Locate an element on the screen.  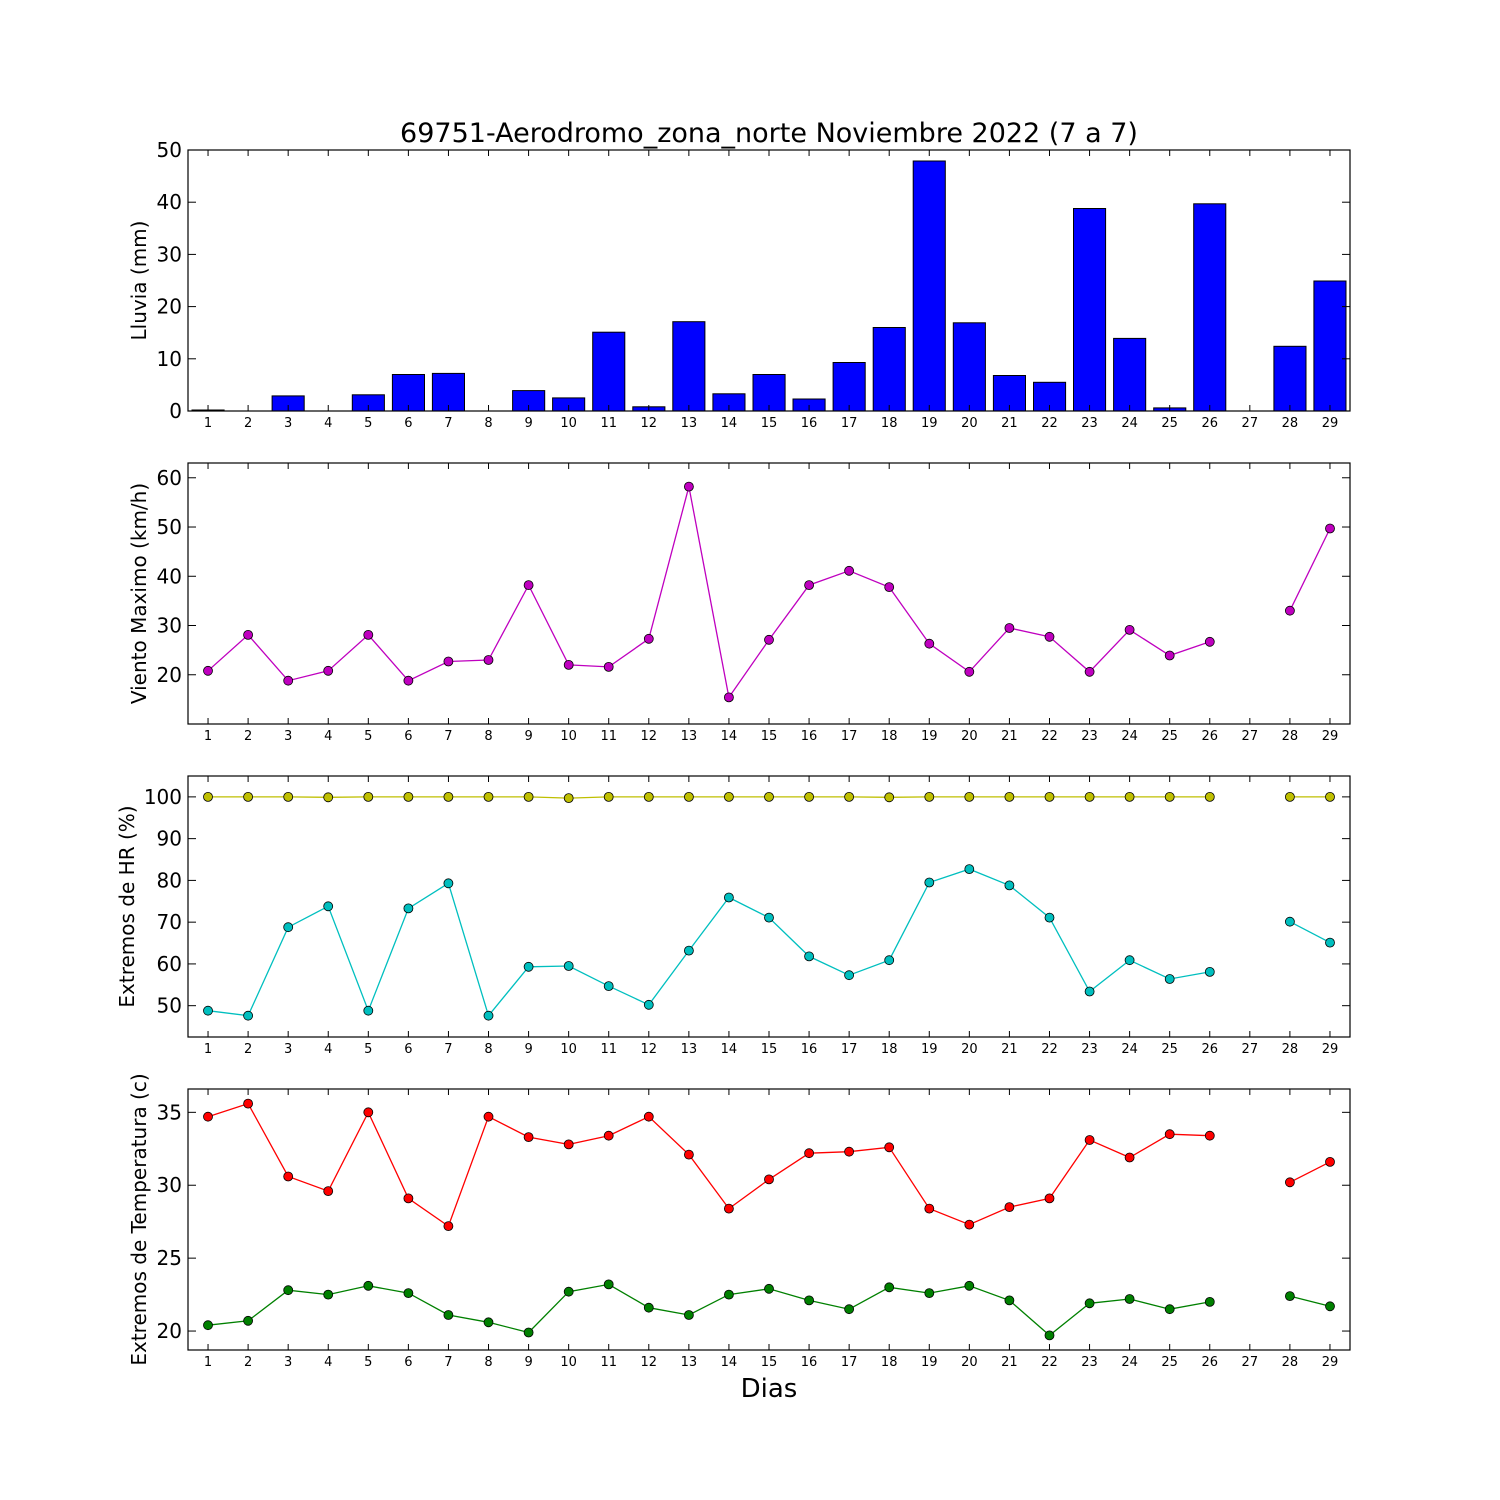
x-tick-label-lluvia-20: 20 is located at coordinates (969, 423).